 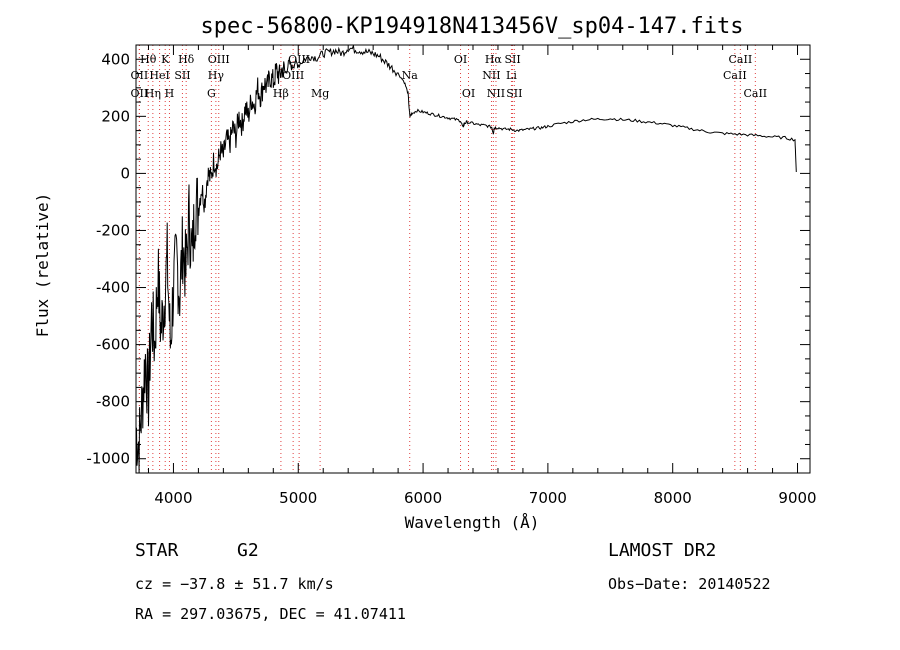 What do you see at coordinates (662, 550) in the screenshot?
I see `survey-name: LAMOST DR2` at bounding box center [662, 550].